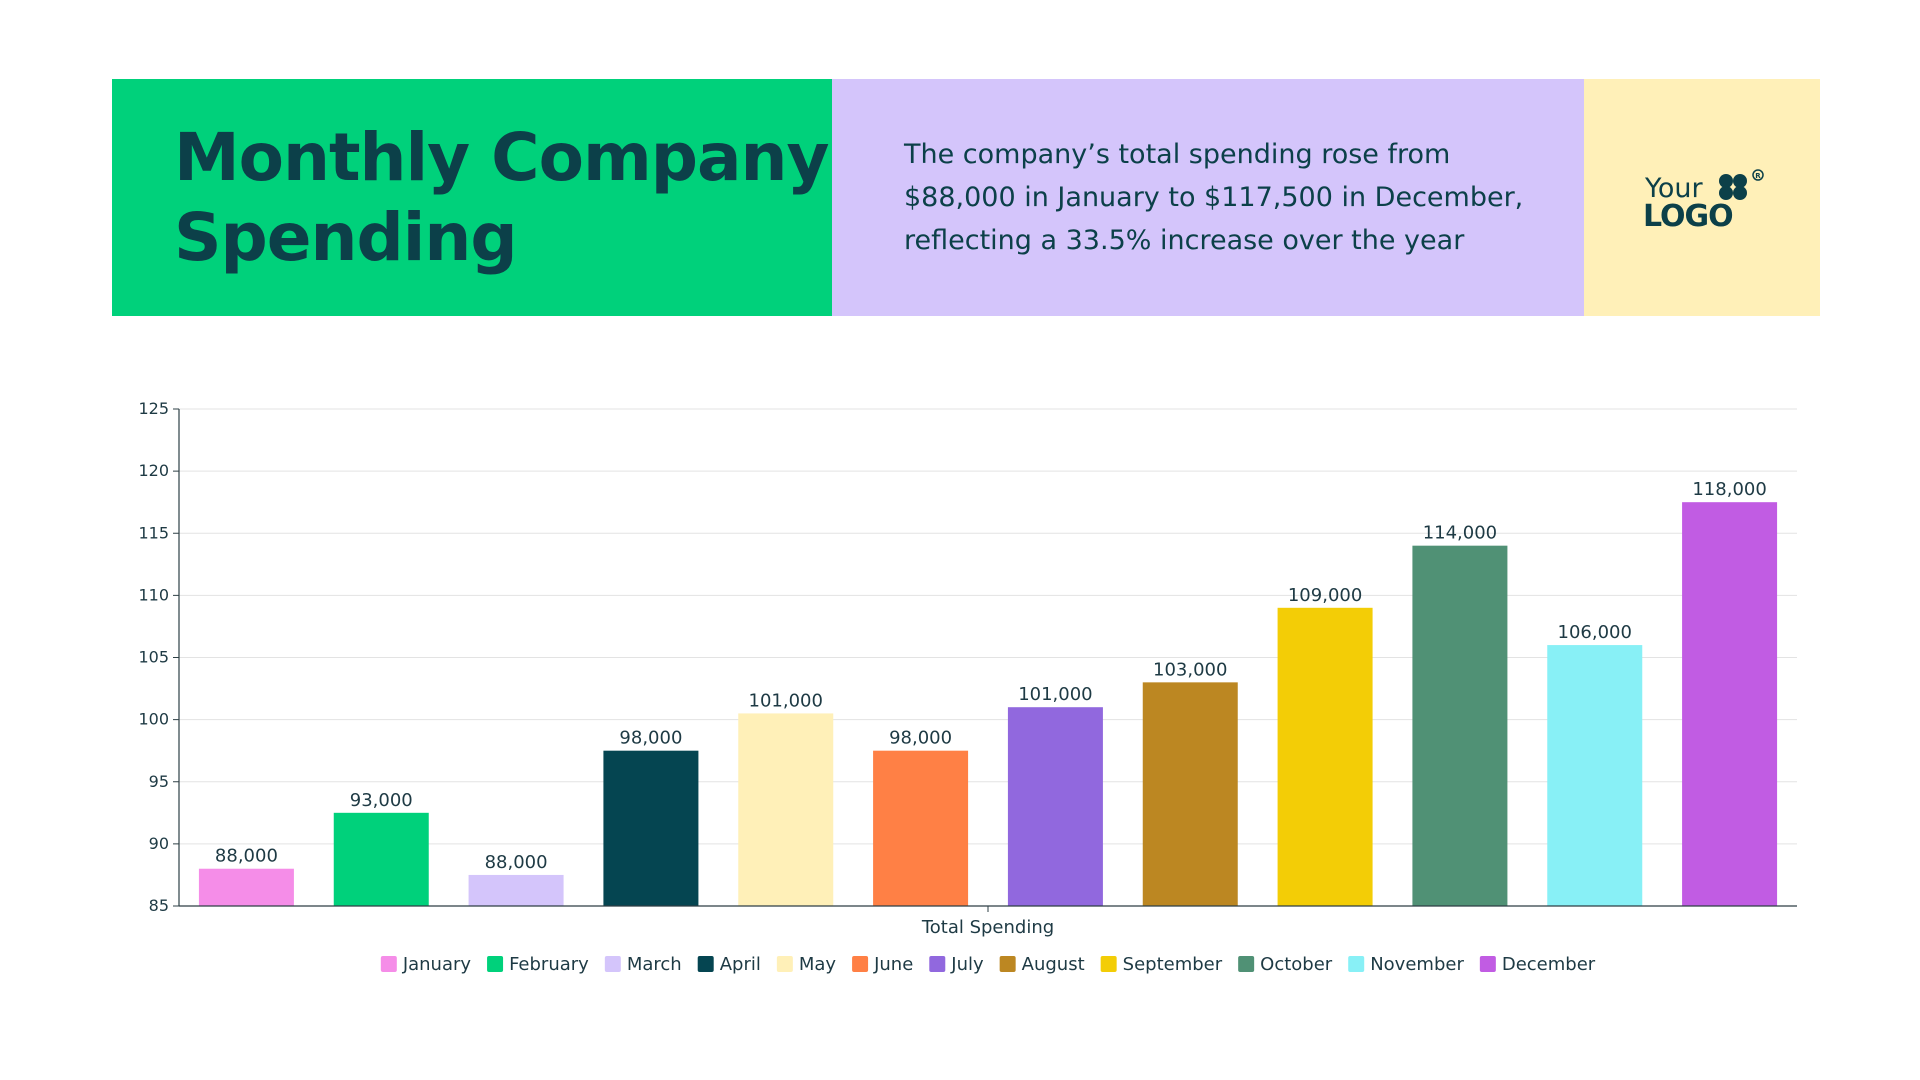 The image size is (1920, 1080). What do you see at coordinates (159, 781) in the screenshot?
I see `y-tick-label: 95` at bounding box center [159, 781].